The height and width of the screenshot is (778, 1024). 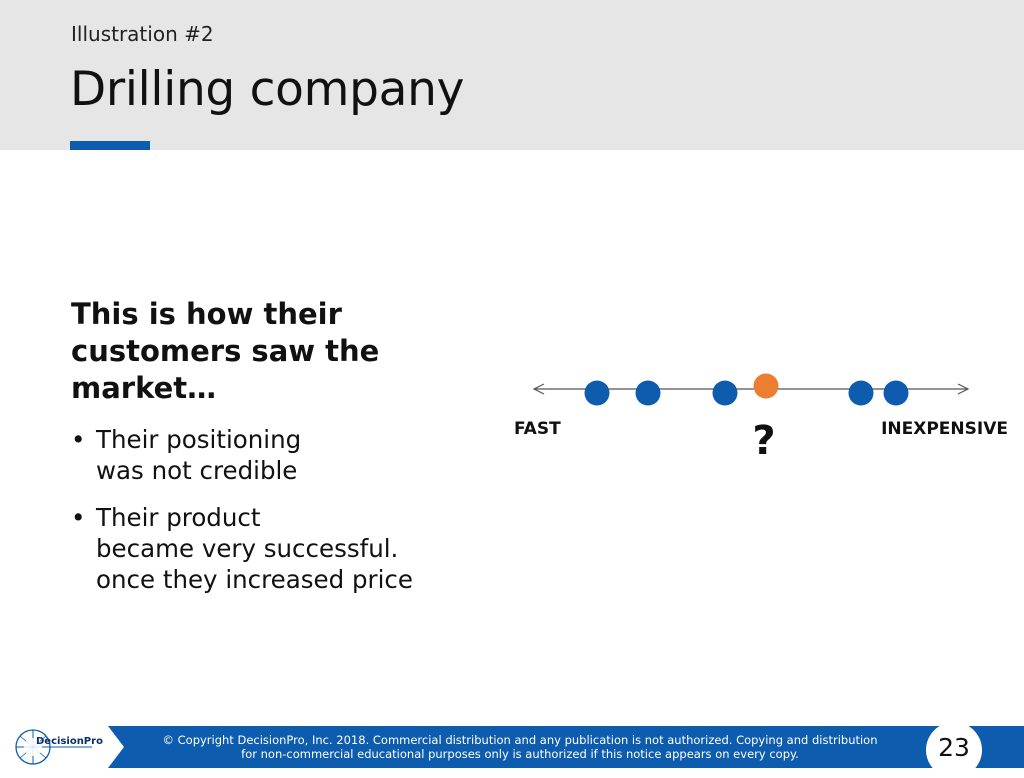 I want to click on bullet-line: Their product, so click(x=178, y=517).